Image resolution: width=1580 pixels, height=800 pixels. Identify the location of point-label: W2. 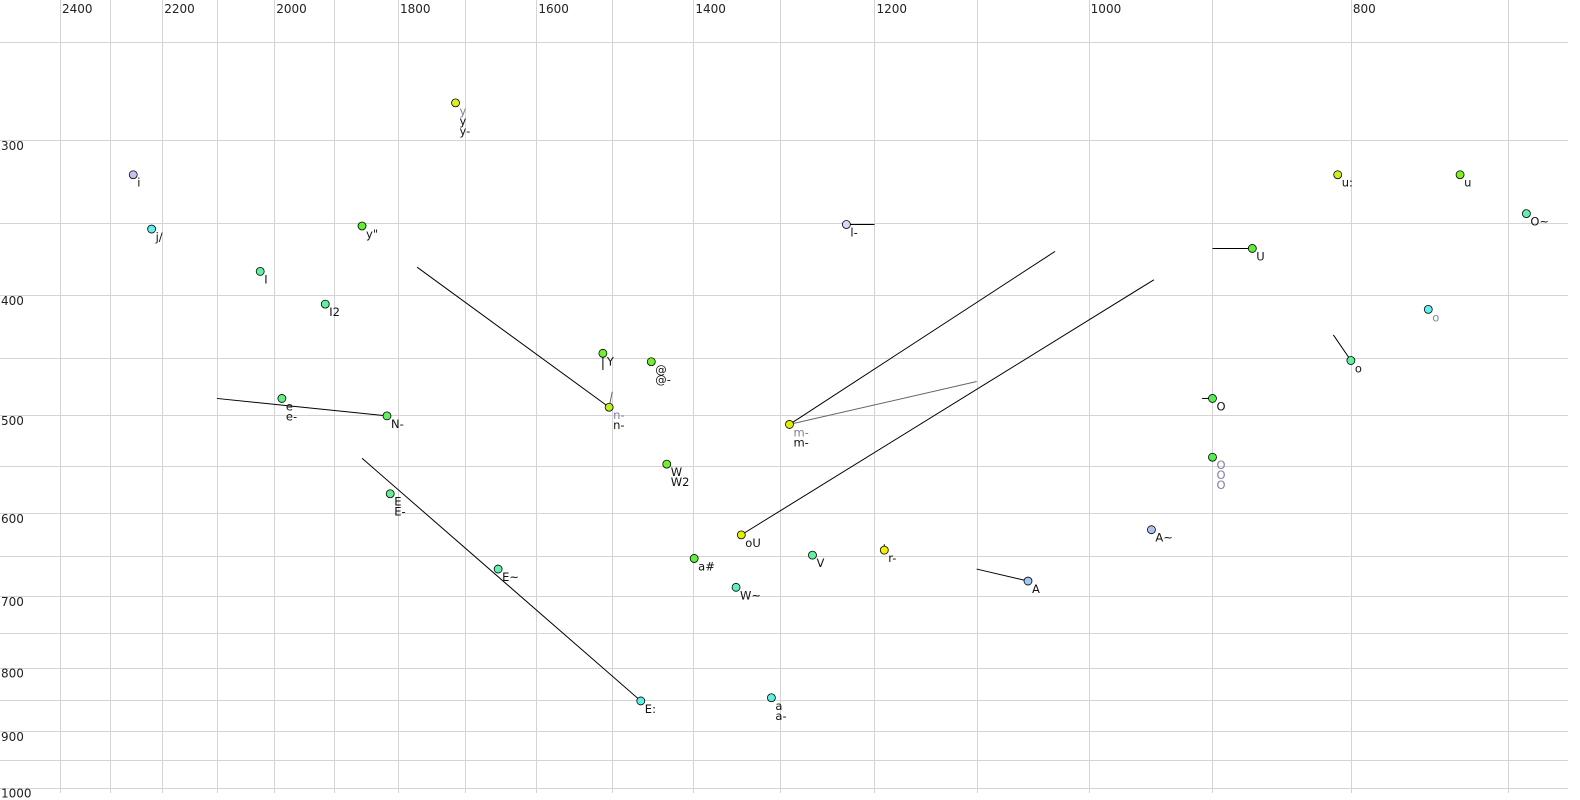
(680, 482).